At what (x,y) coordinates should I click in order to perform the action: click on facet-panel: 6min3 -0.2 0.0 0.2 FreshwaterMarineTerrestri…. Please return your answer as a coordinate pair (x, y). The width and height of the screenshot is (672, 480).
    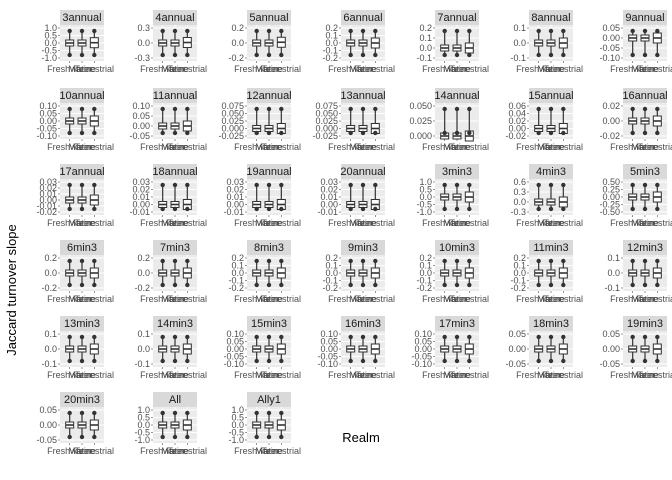
    Looking at the image, I should click on (77, 272).